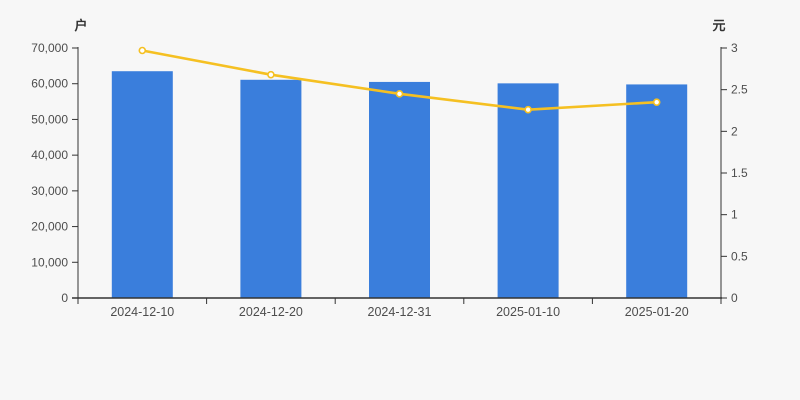 The width and height of the screenshot is (800, 400). I want to click on x-axis-label: 2024-12-31, so click(400, 312).